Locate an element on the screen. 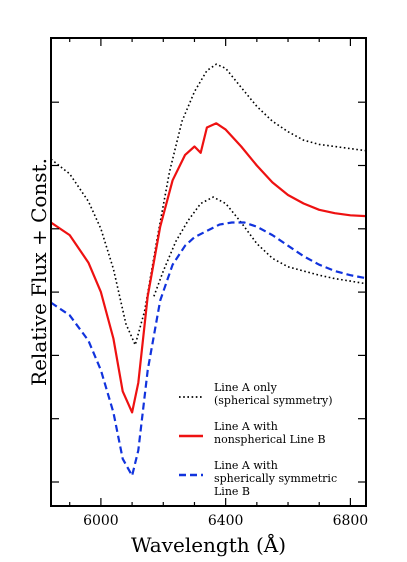  legend-label: nonspherical Line B is located at coordinates (270, 439).